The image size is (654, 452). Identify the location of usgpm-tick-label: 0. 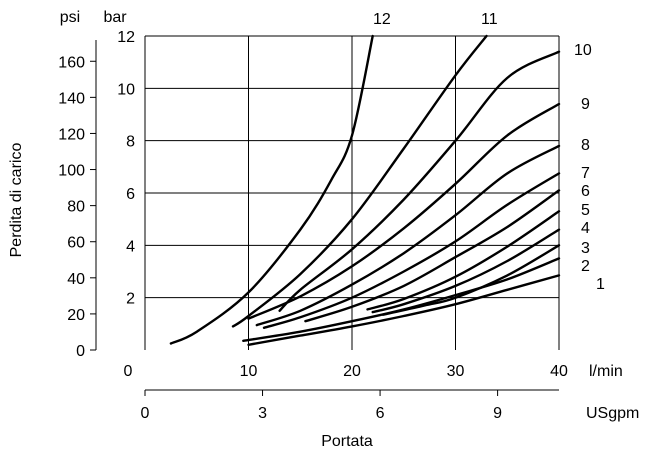
(145, 413).